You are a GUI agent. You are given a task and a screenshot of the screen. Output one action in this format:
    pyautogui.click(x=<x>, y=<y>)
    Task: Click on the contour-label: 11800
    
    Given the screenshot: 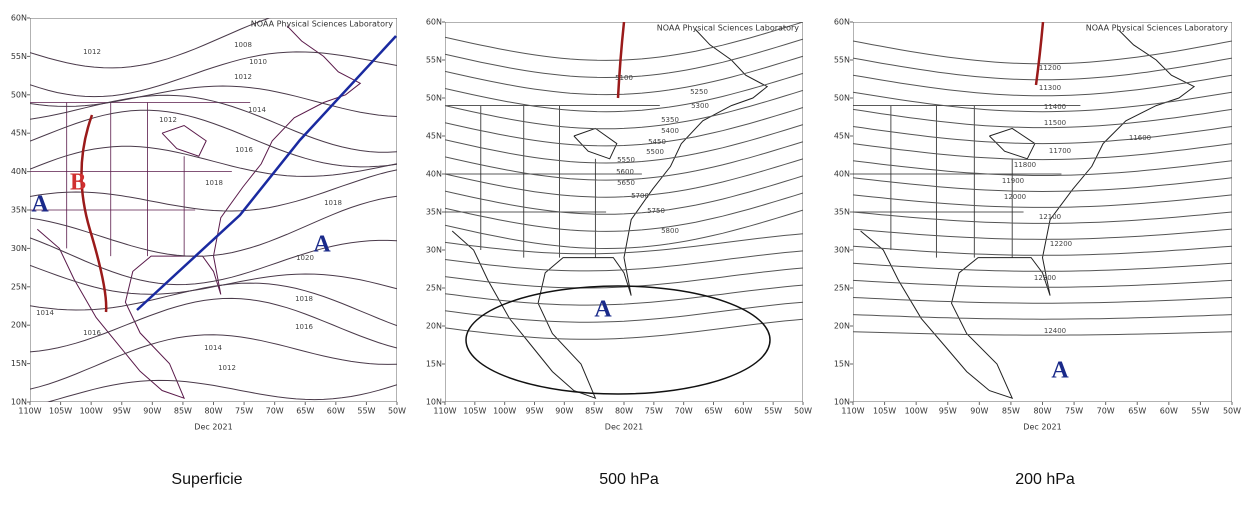 What is the action you would take?
    pyautogui.click(x=1025, y=165)
    